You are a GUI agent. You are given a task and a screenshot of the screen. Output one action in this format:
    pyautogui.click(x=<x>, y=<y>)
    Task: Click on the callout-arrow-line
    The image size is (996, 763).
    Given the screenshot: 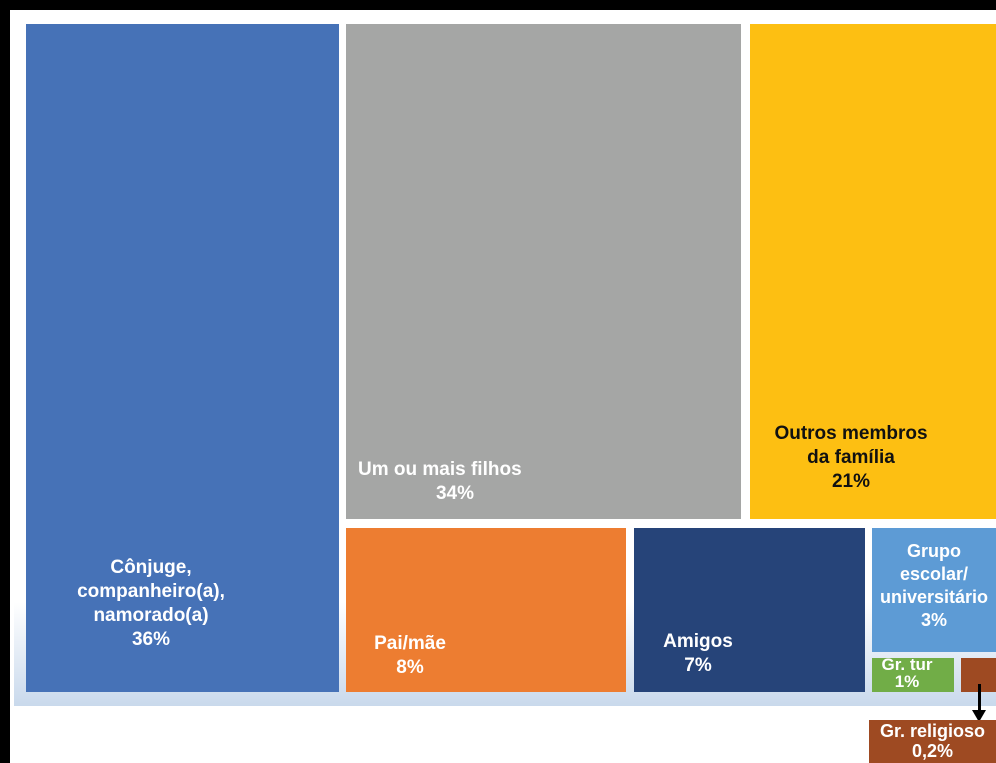 What is the action you would take?
    pyautogui.click(x=979, y=698)
    